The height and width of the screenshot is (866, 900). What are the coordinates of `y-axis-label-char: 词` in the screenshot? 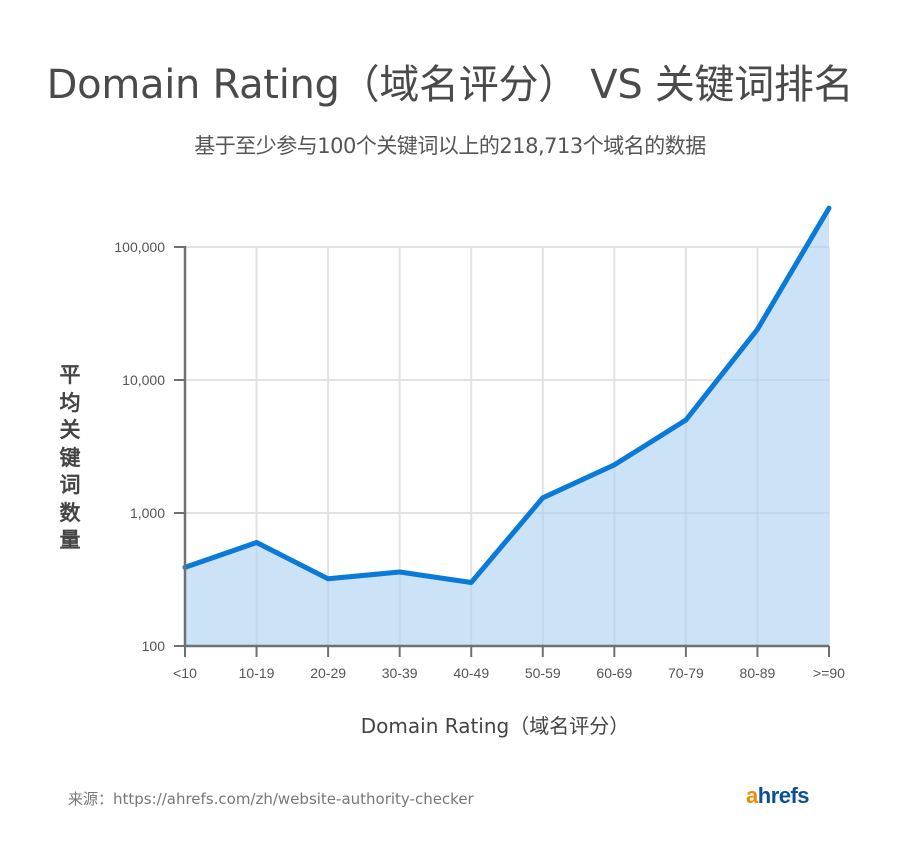 It's located at (70, 485).